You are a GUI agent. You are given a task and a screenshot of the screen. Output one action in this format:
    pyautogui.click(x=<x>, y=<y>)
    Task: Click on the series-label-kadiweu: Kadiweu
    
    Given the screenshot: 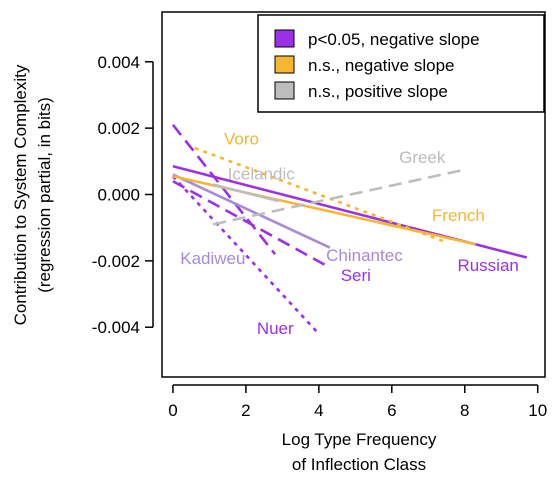 What is the action you would take?
    pyautogui.click(x=212, y=258)
    